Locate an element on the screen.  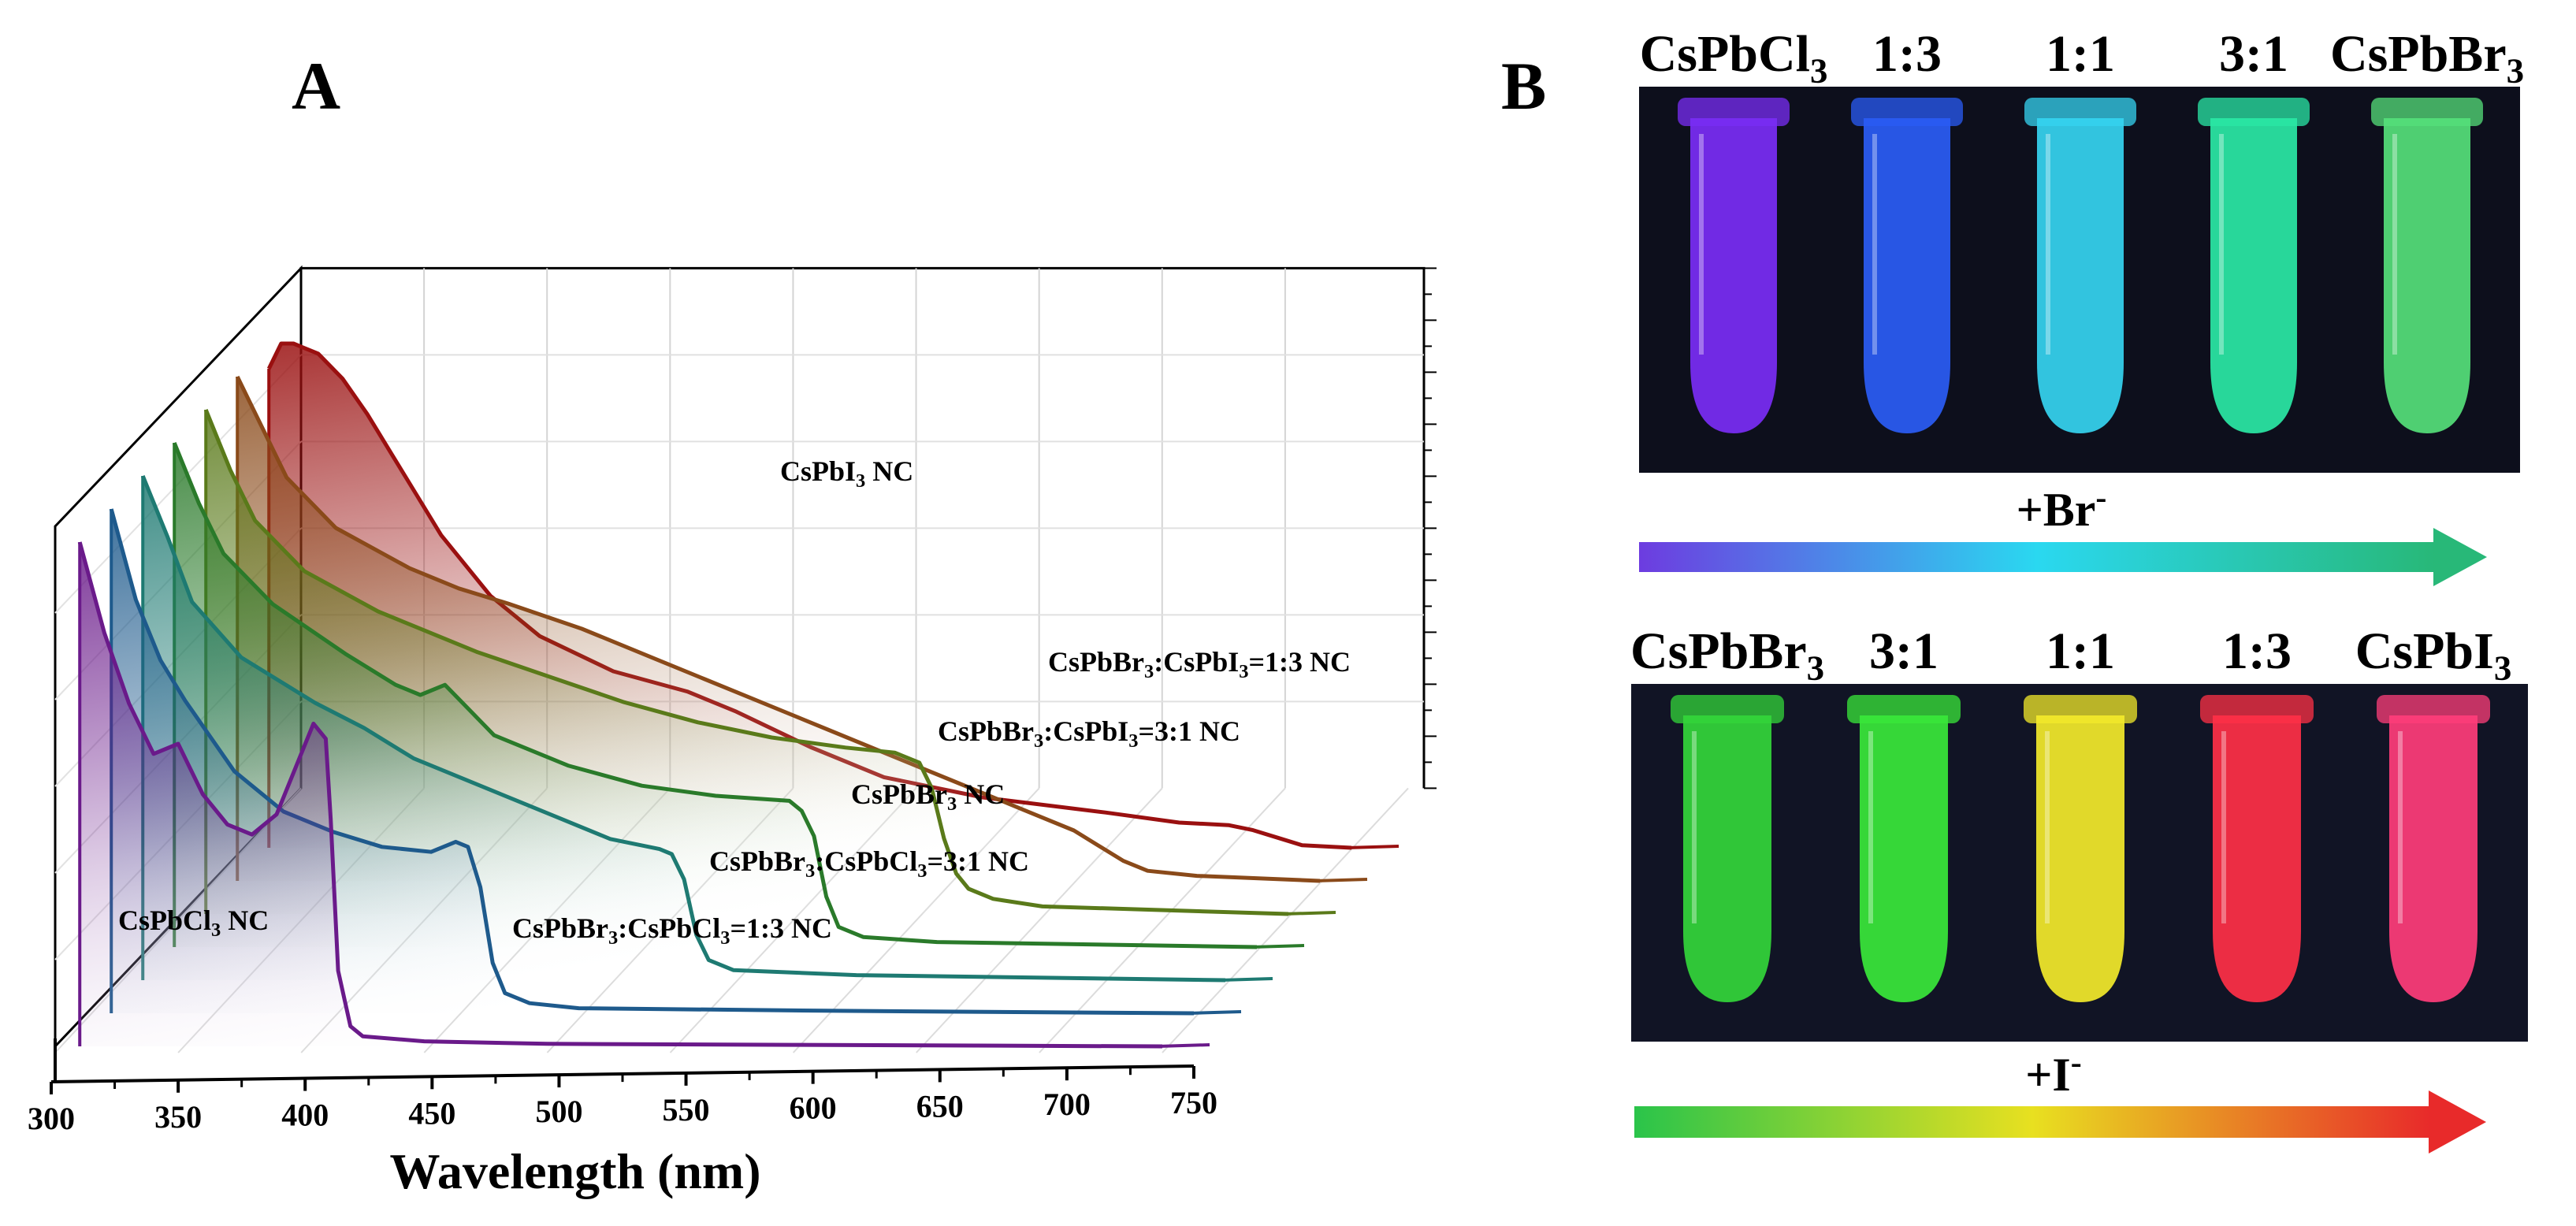
x-tick-label: 350 is located at coordinates (178, 1117).